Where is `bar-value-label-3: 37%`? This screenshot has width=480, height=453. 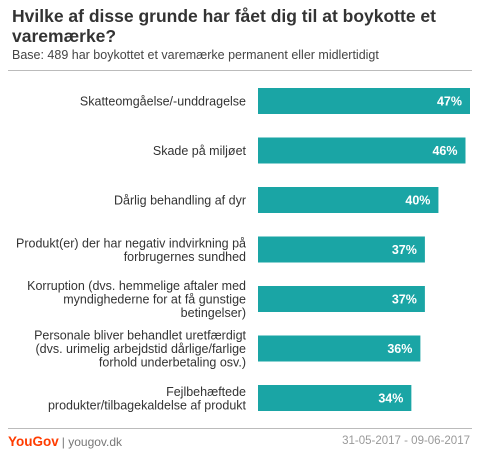 bar-value-label-3: 37% is located at coordinates (404, 250).